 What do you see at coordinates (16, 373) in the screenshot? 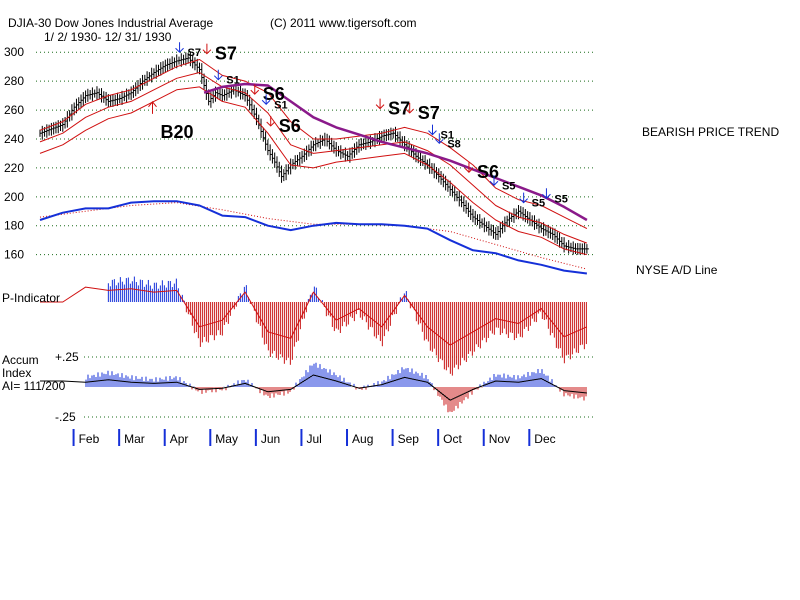
I see `index-label: Index` at bounding box center [16, 373].